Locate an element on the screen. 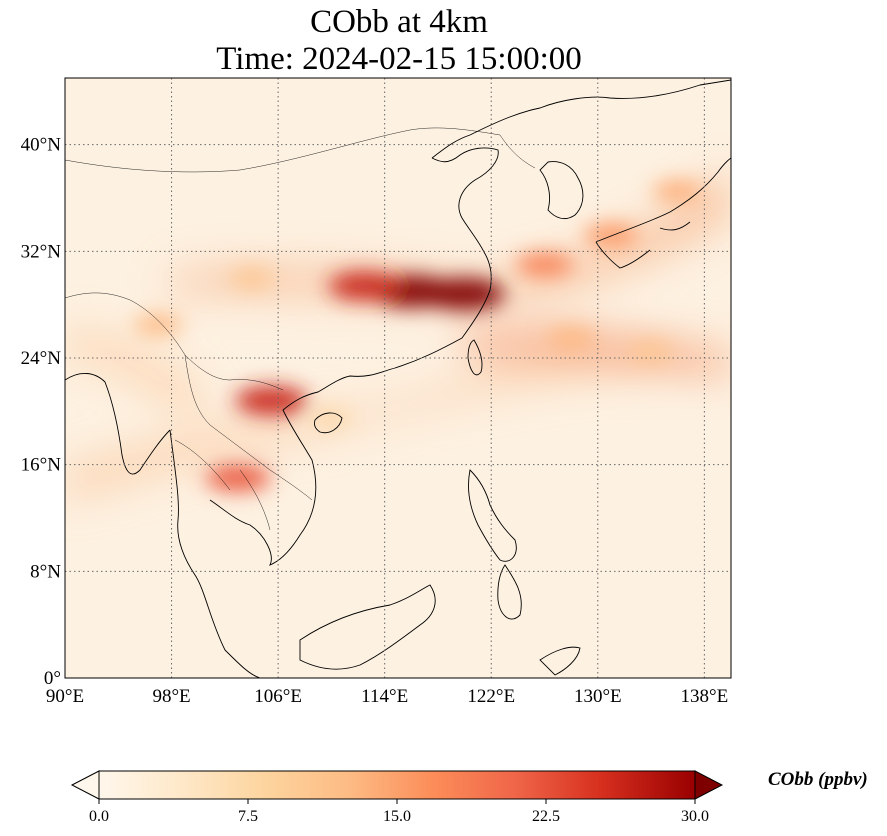  border-china-south is located at coordinates (174, 341).